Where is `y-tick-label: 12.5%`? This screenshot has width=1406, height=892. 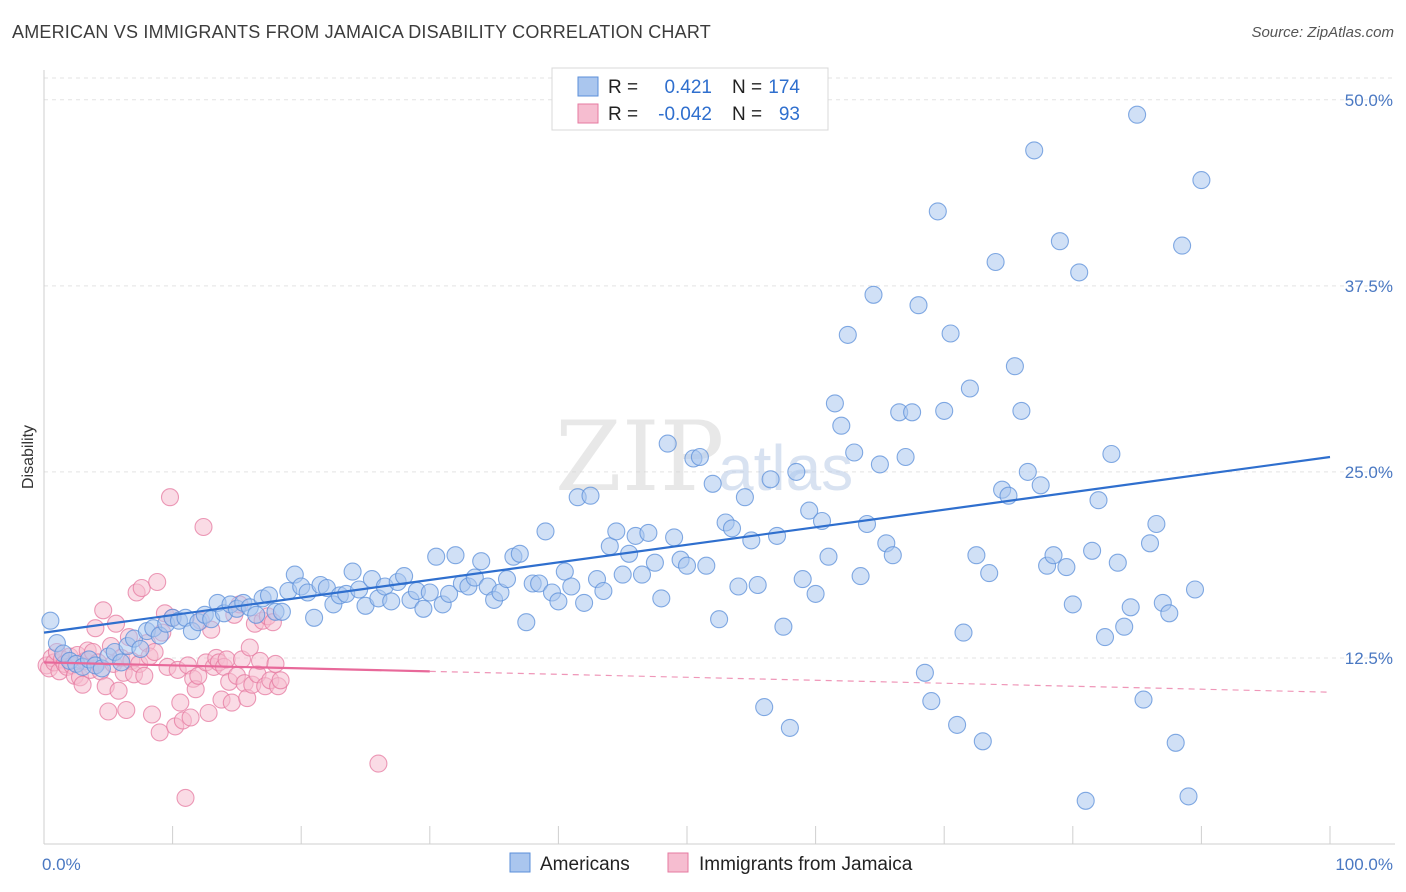
y-tick-label: 12.5% is located at coordinates (1369, 658).